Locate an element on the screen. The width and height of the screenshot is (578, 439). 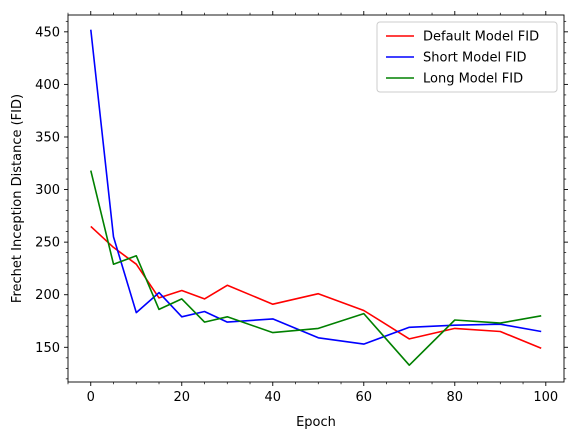
y-tick-label: 350 is located at coordinates (47, 137).